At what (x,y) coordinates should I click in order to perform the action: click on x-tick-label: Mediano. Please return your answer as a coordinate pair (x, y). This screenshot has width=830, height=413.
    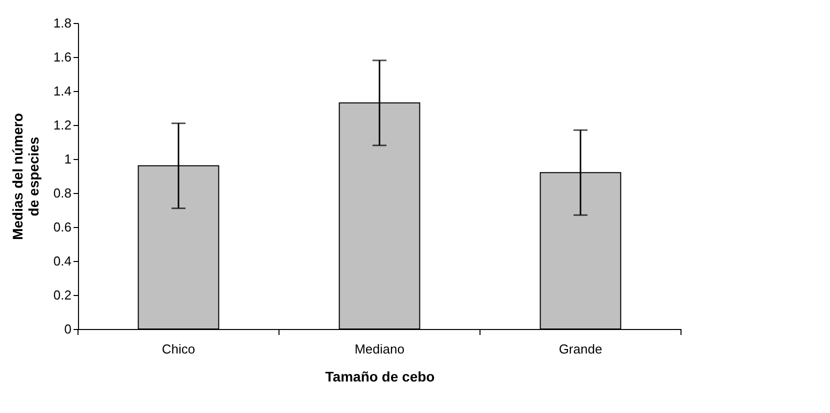
    Looking at the image, I should click on (379, 349).